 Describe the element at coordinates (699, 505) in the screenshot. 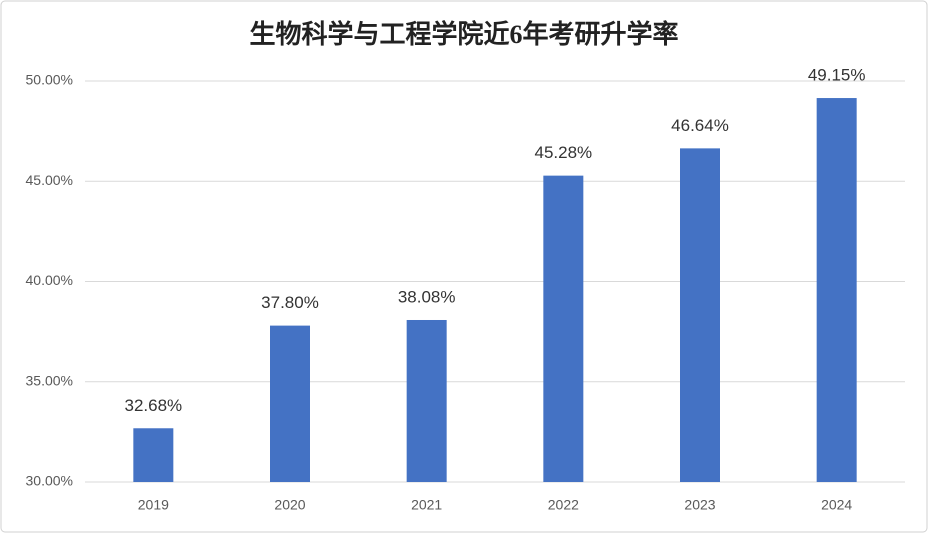

I see `x-tick-label: 2023` at that location.